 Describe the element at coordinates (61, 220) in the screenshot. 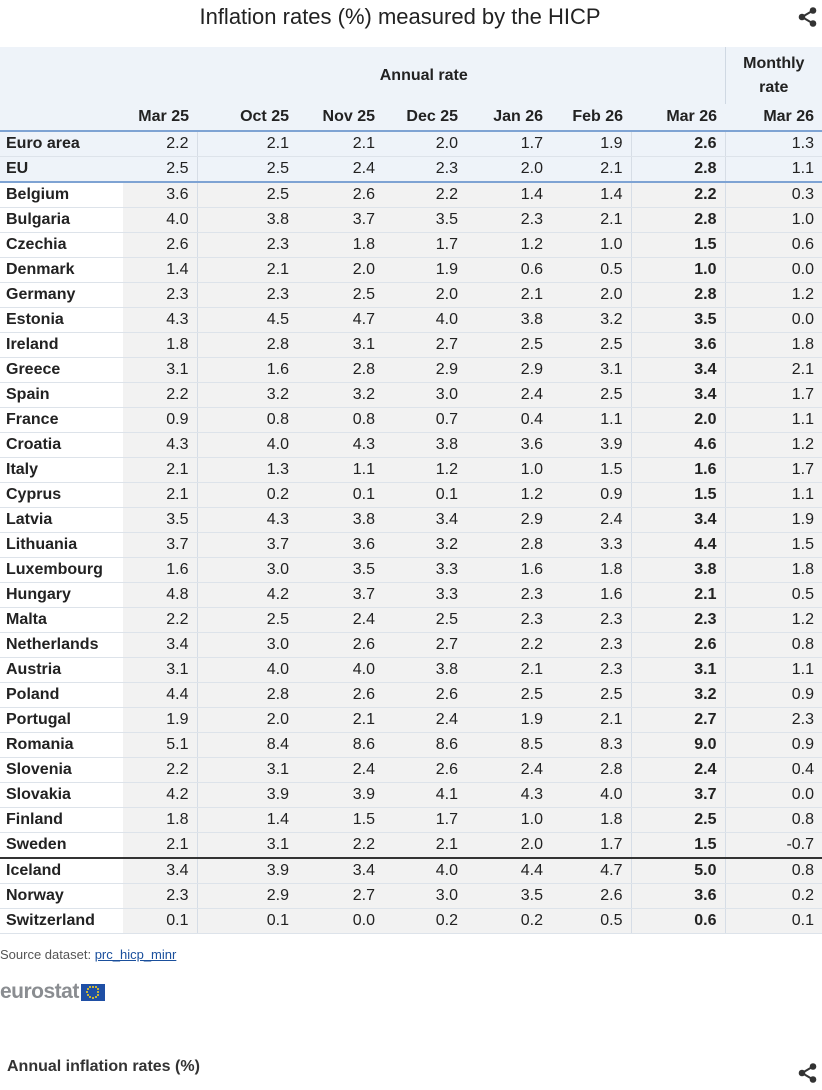

I see `country-name: Bulgaria` at that location.